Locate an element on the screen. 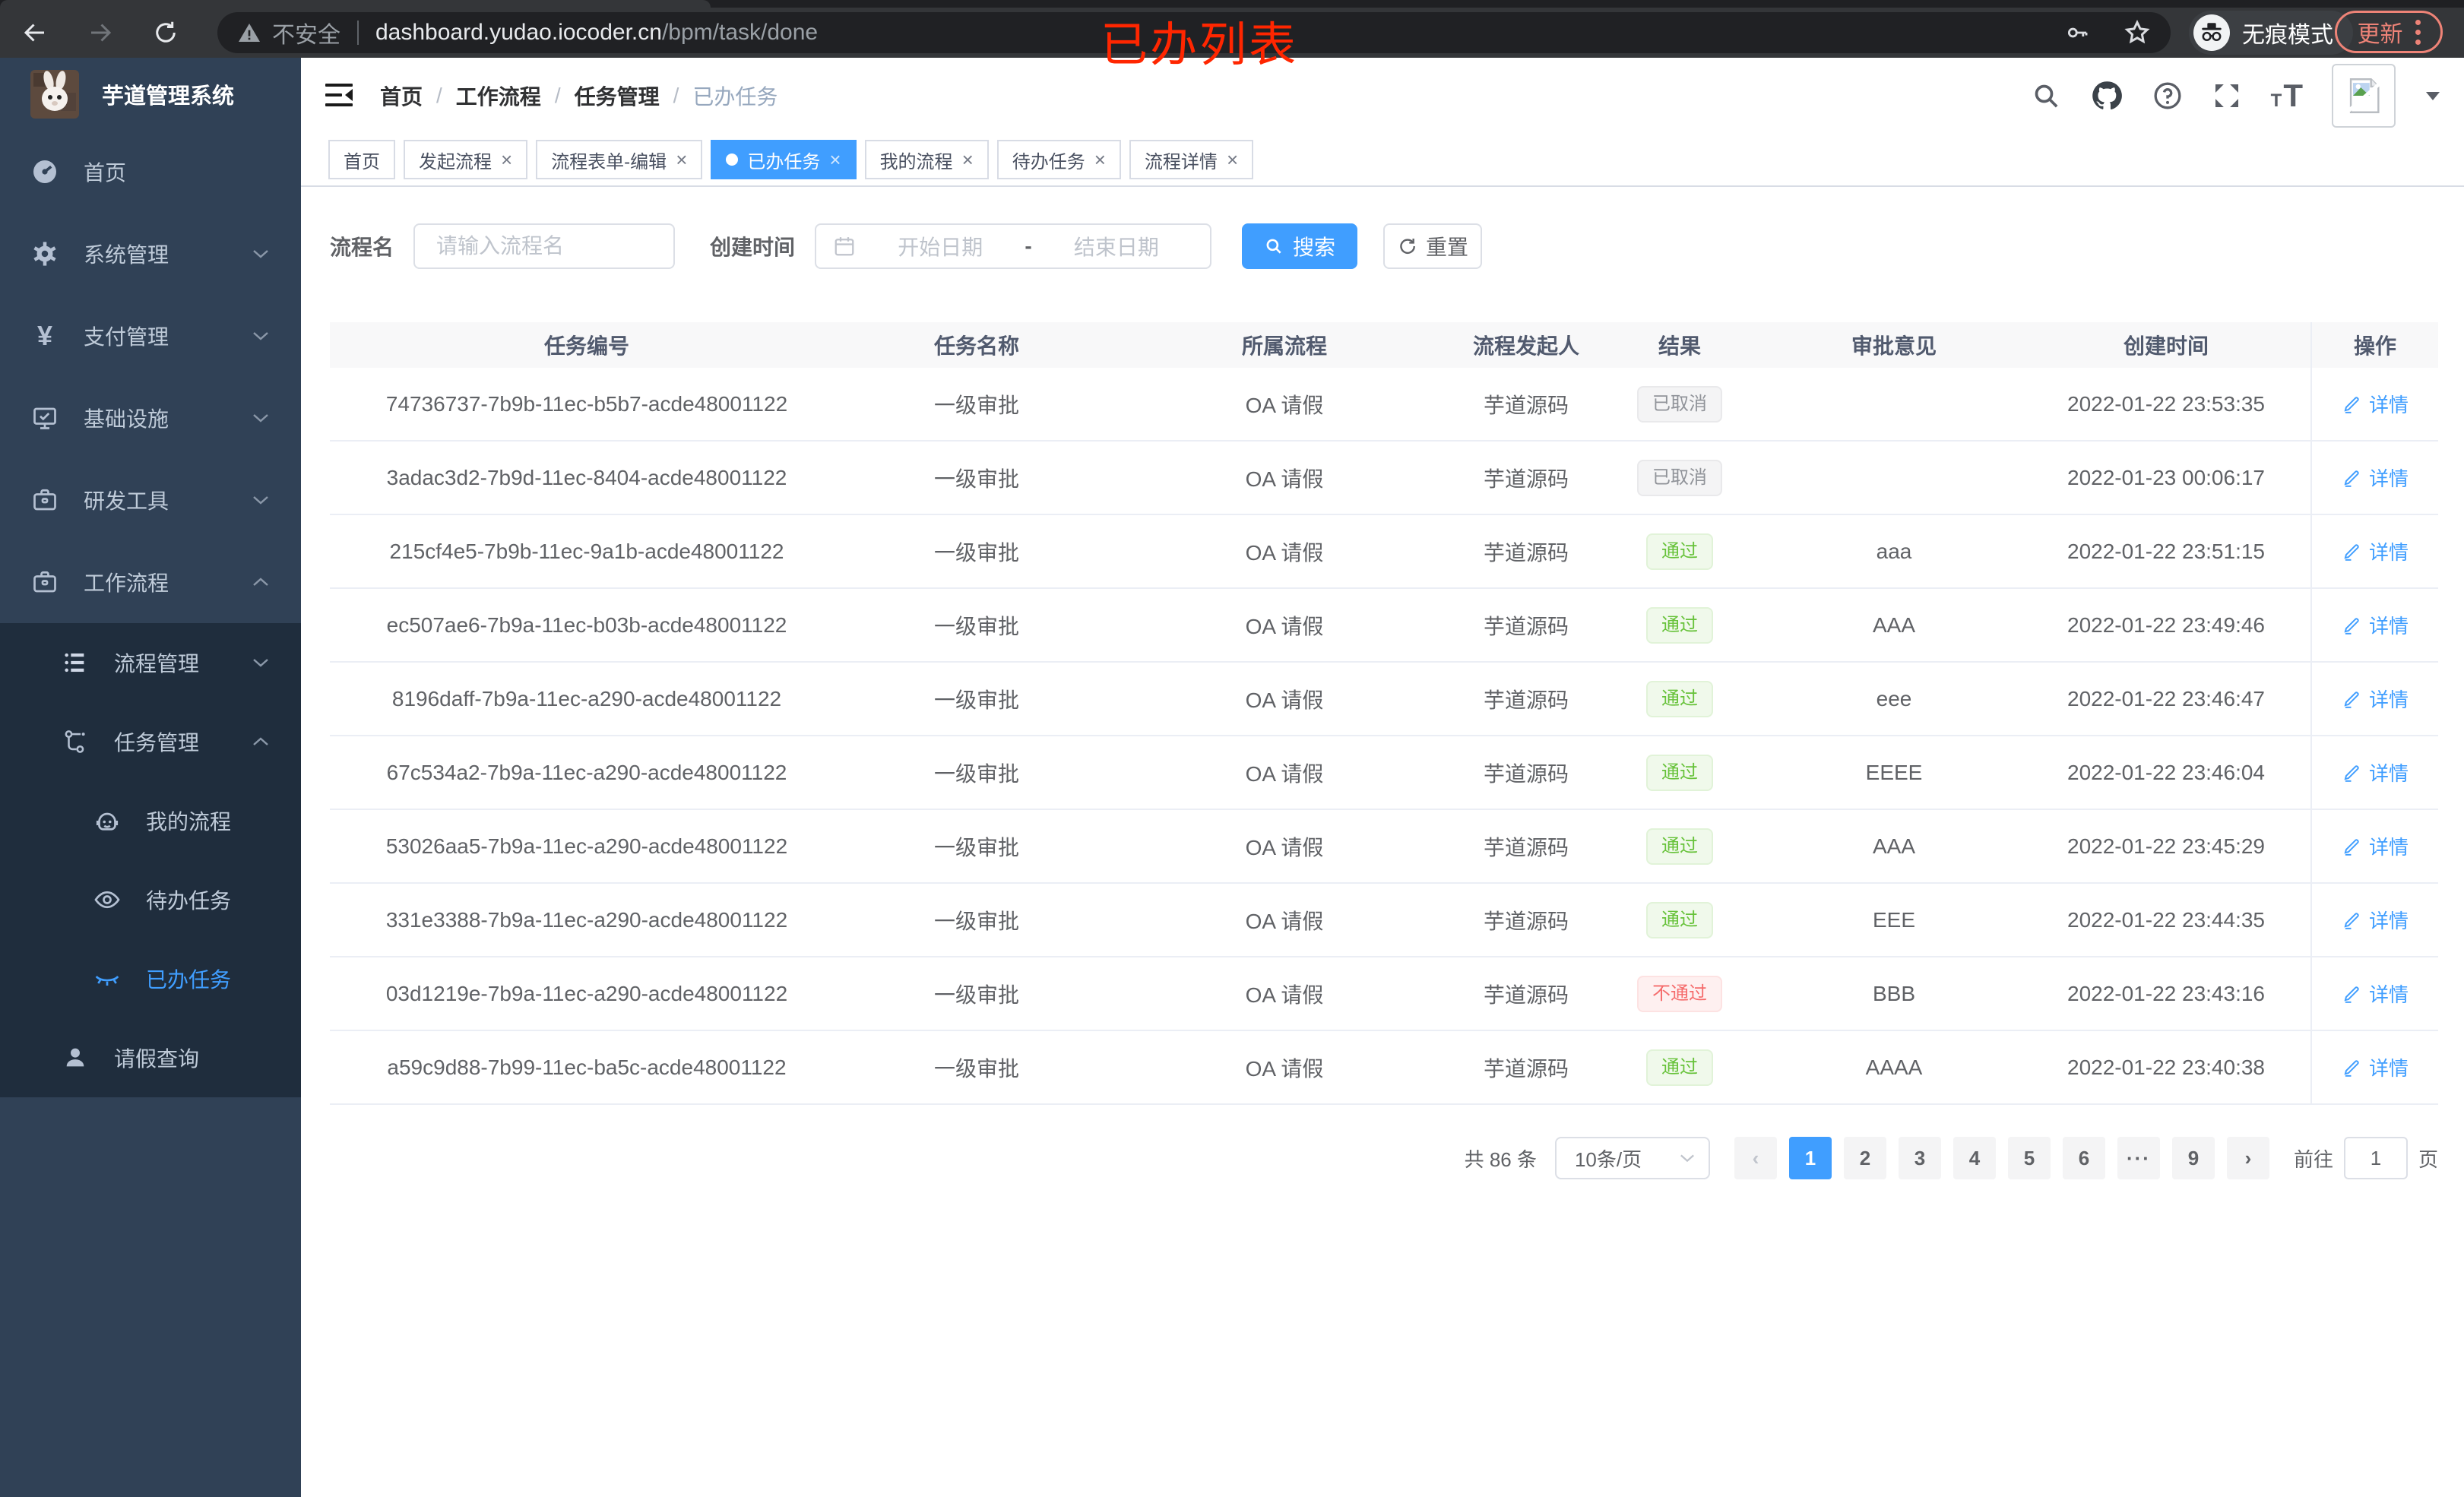  initiator-cell: 芋道源码 is located at coordinates (1526, 773).